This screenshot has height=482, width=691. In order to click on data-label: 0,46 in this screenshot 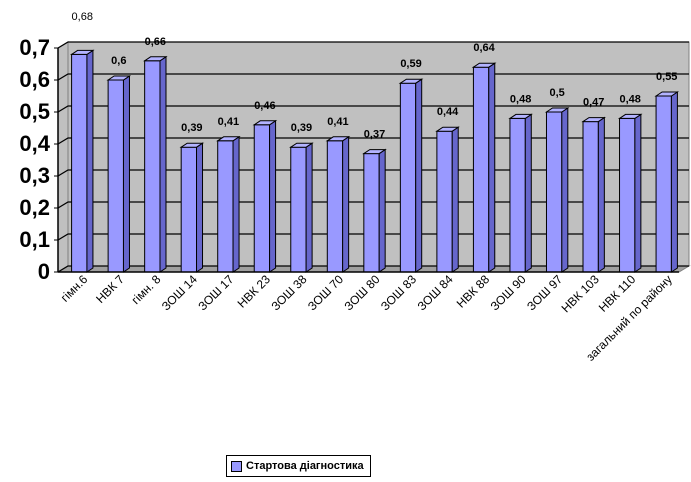, I will do `click(264, 106)`.